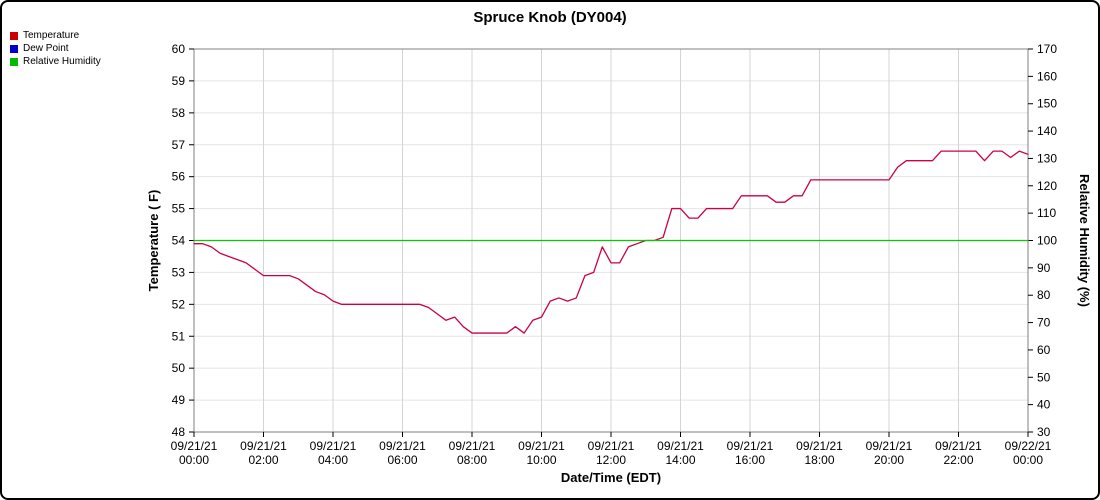 The height and width of the screenshot is (500, 1100). I want to click on legend-item-relative-humidity: Relative Humidity, so click(55, 61).